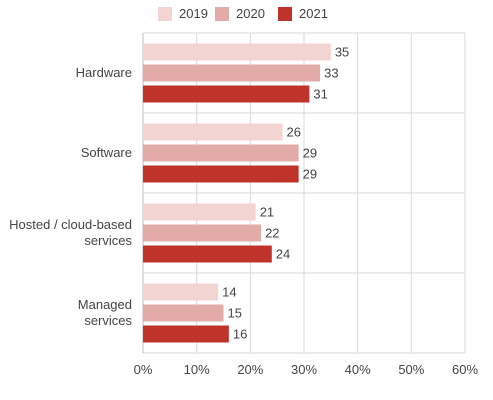 The width and height of the screenshot is (493, 400). Describe the element at coordinates (193, 13) in the screenshot. I see `legend-label: 2019` at that location.